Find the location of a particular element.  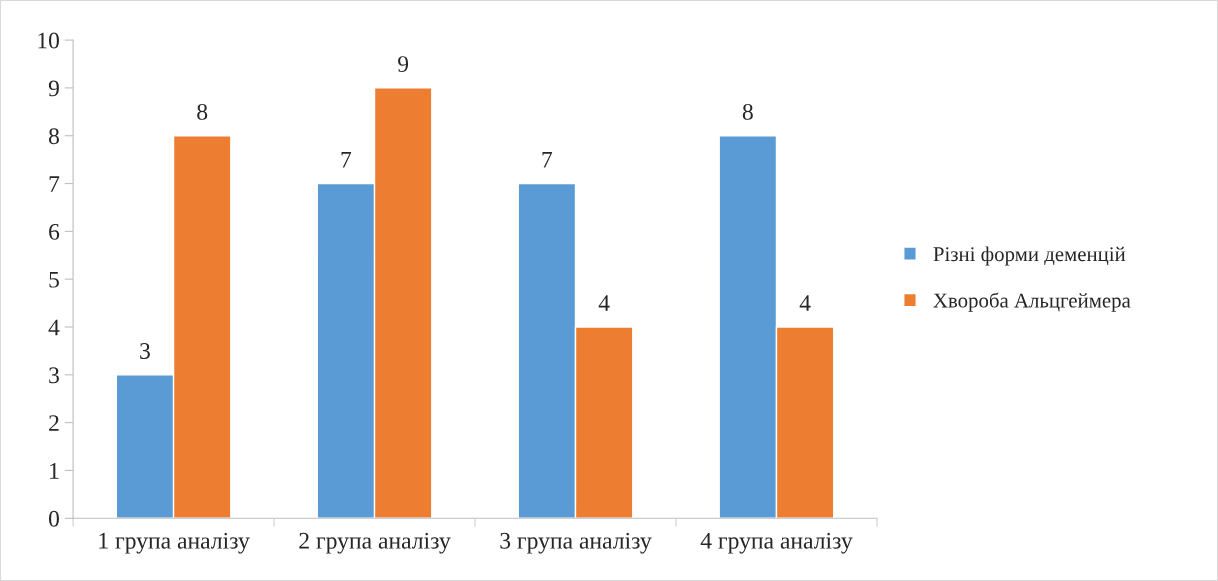

data-label: 3 is located at coordinates (145, 351).